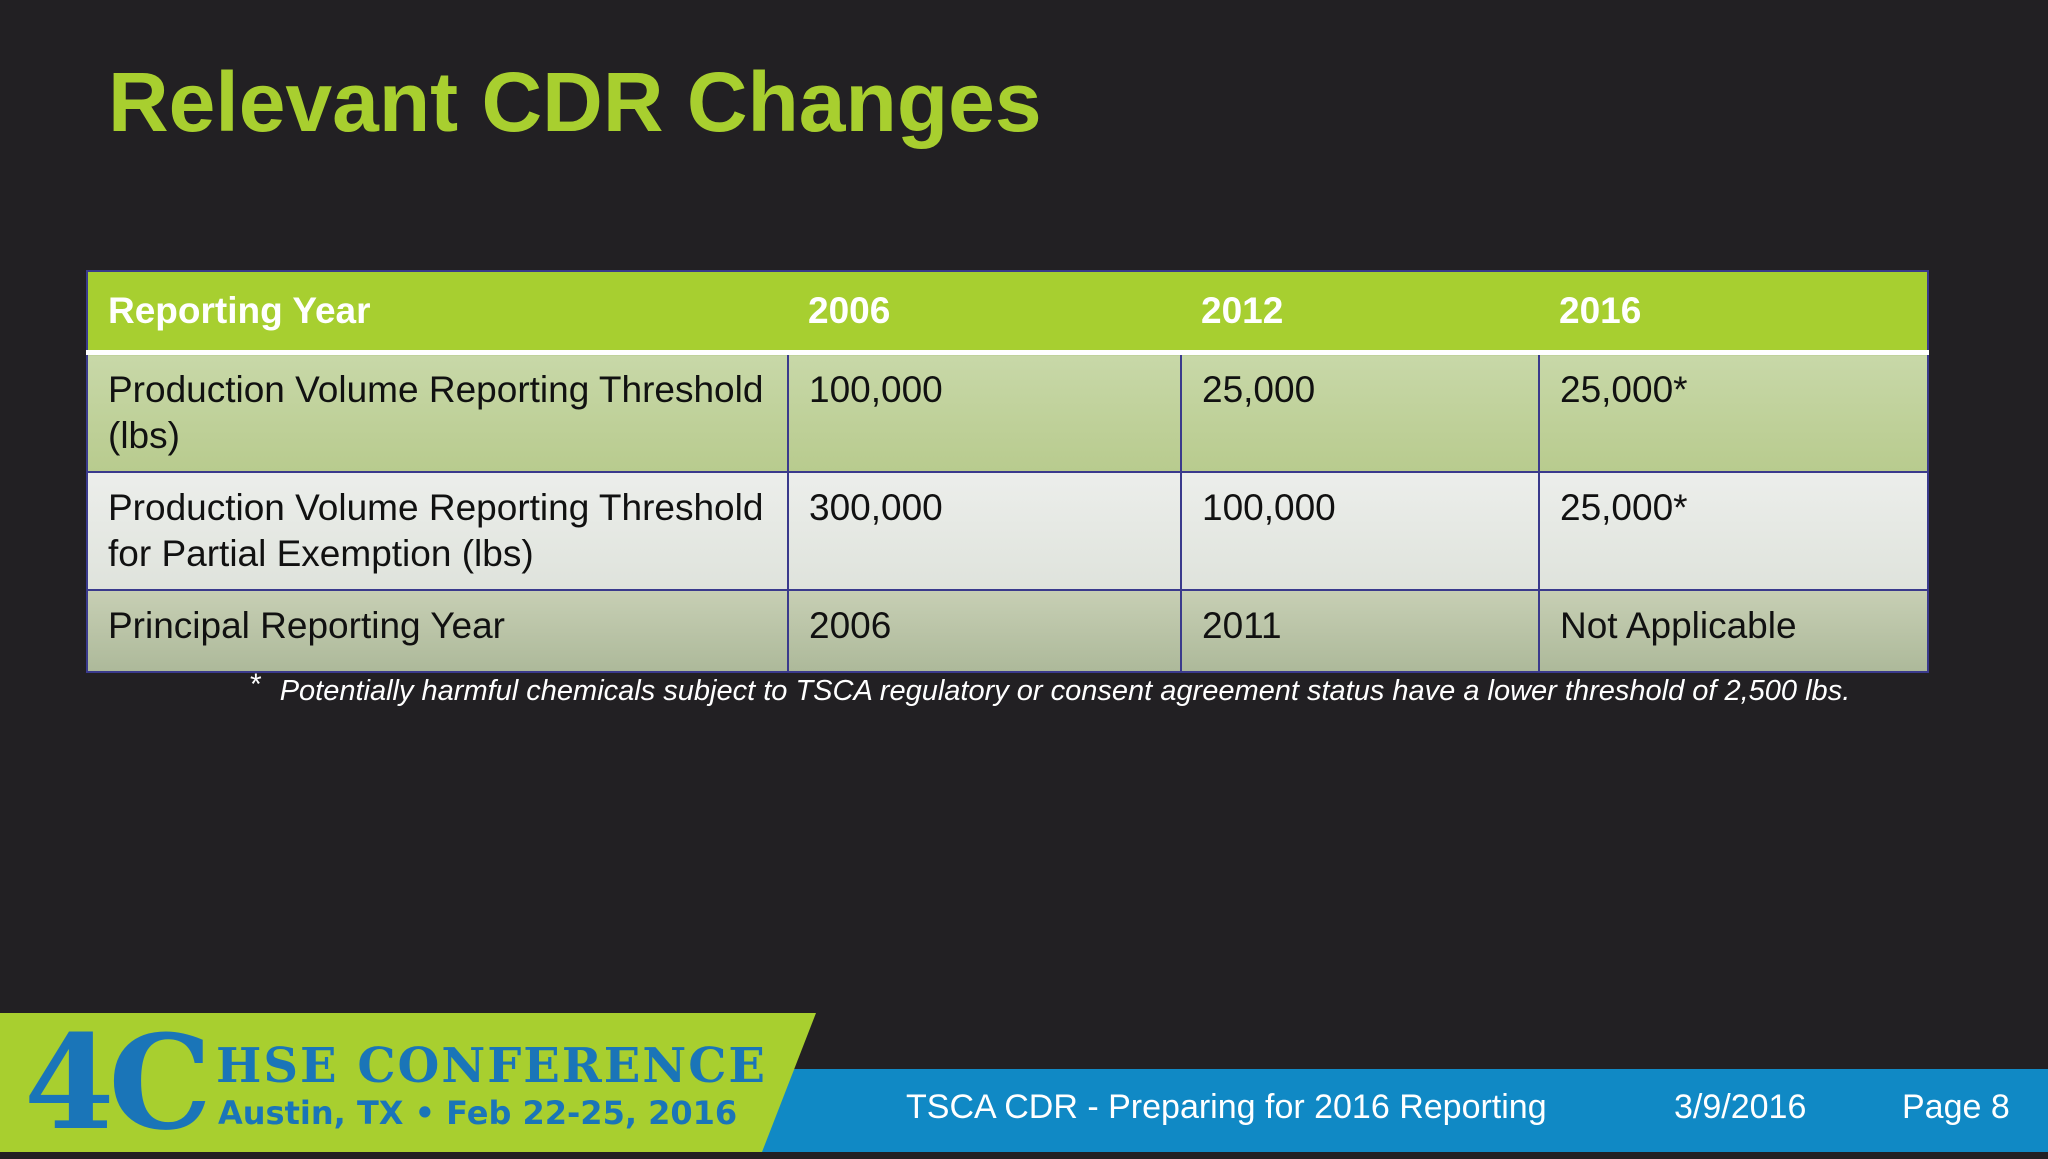 Image resolution: width=2048 pixels, height=1159 pixels. Describe the element at coordinates (1226, 1107) in the screenshot. I see `presentation-title: TSCA CDR - Preparing for 2016 Reporting` at that location.